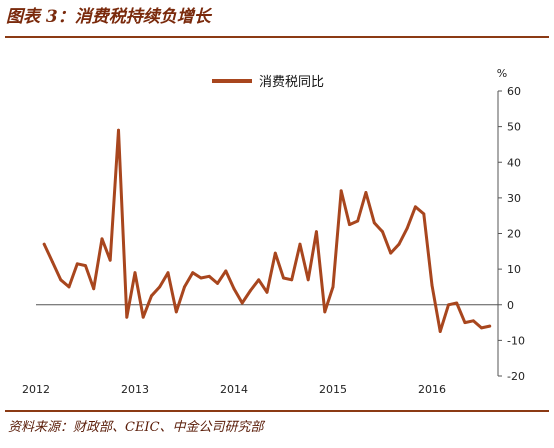 This screenshot has width=554, height=448. Describe the element at coordinates (502, 73) in the screenshot. I see `y-axis-unit: %` at that location.